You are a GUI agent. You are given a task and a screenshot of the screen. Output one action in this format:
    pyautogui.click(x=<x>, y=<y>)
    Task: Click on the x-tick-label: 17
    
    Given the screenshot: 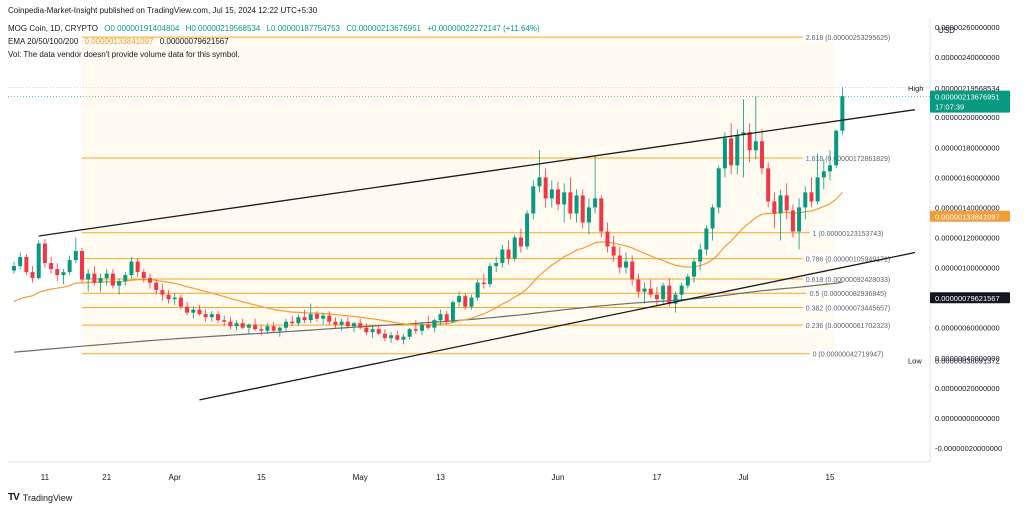 What is the action you would take?
    pyautogui.click(x=656, y=477)
    